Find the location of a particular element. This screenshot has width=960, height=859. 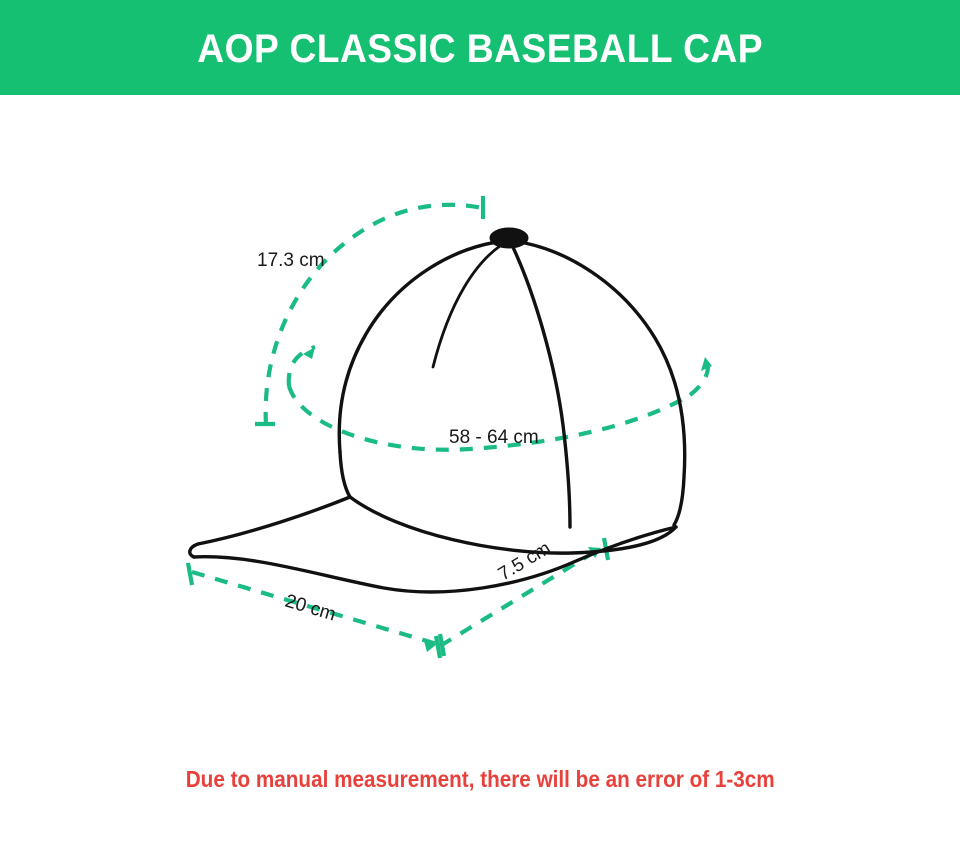

brim-top-edge is located at coordinates (274, 520).